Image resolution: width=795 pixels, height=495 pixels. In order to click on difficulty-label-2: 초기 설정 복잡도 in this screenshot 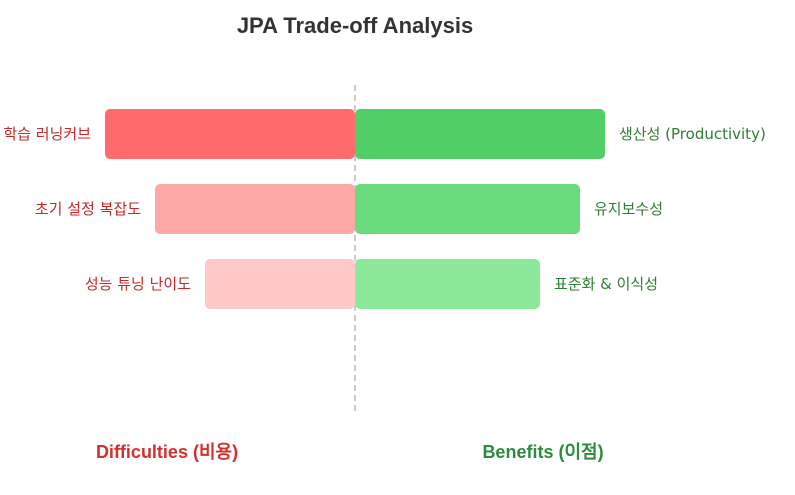, I will do `click(88, 209)`.